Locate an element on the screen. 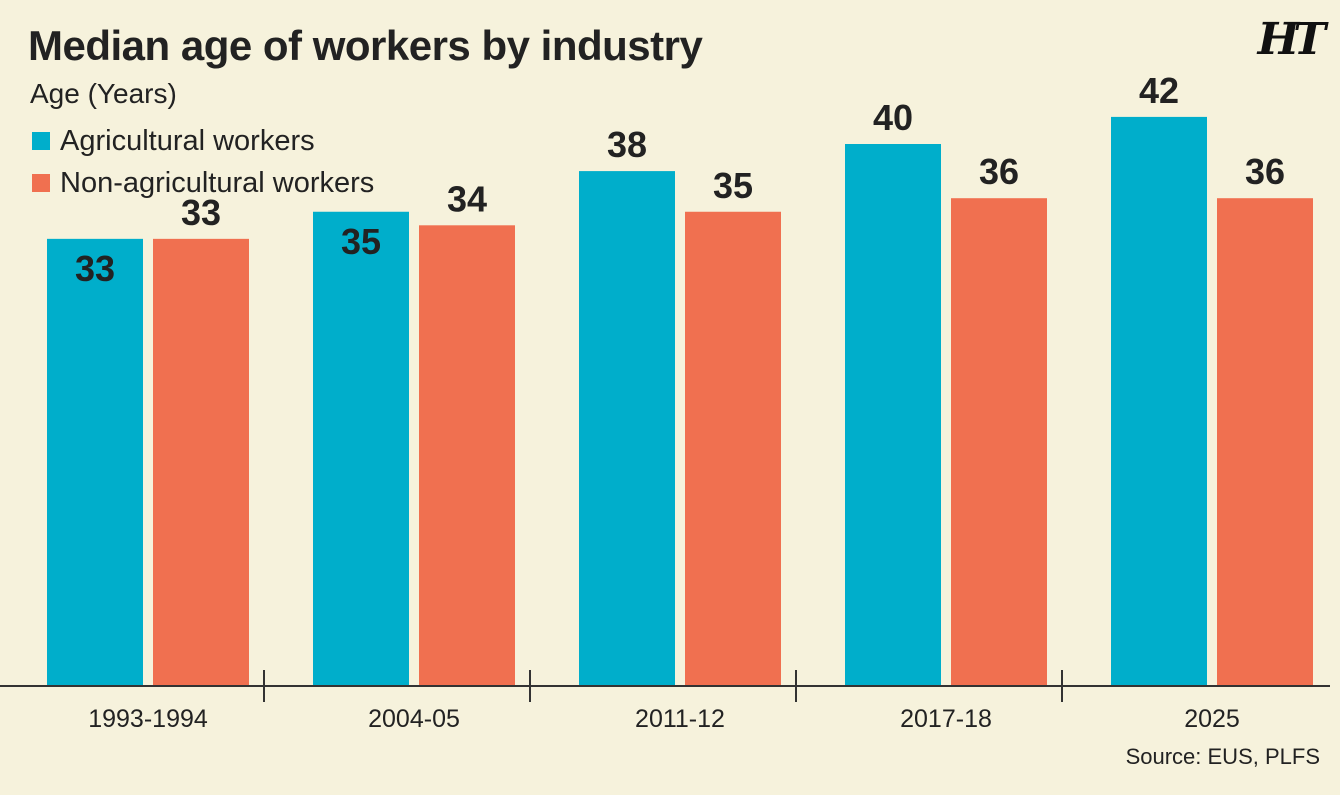 The width and height of the screenshot is (1340, 795). legend-item-non-agricultural: Non-agricultural workers is located at coordinates (203, 183).